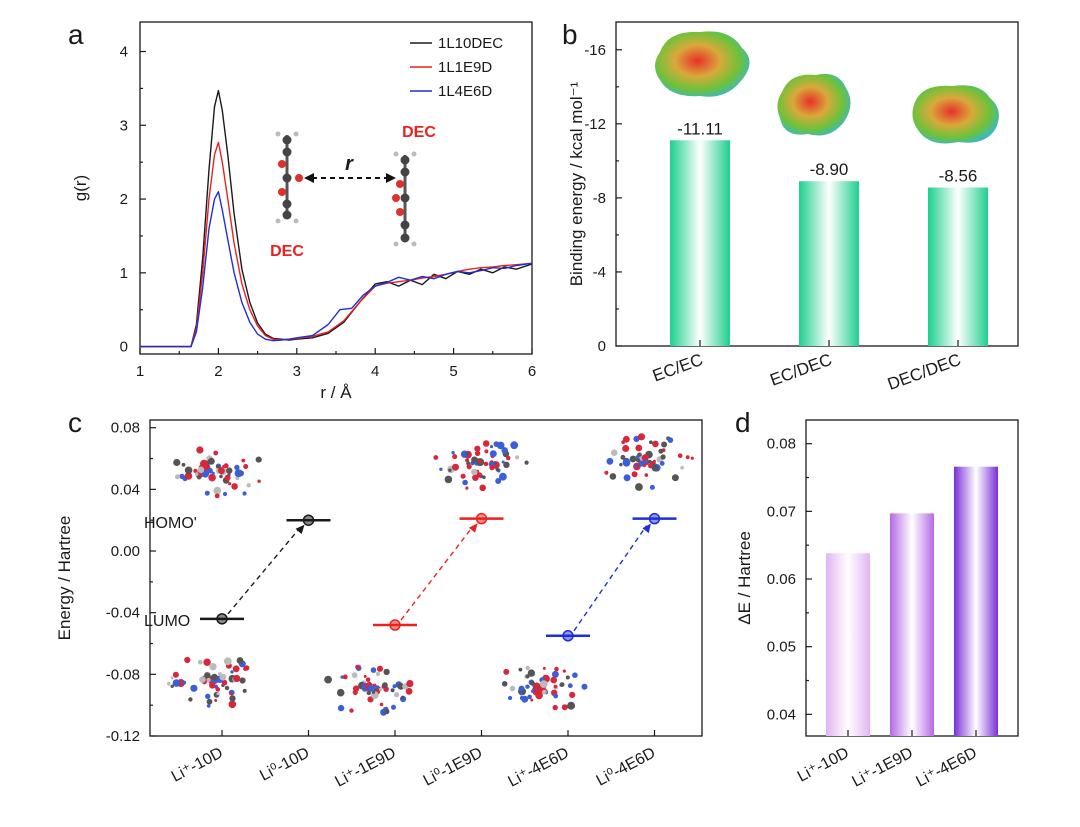  What do you see at coordinates (465, 91) in the screenshot?
I see `legend-label-1L4E6D: 1L4E6D` at bounding box center [465, 91].